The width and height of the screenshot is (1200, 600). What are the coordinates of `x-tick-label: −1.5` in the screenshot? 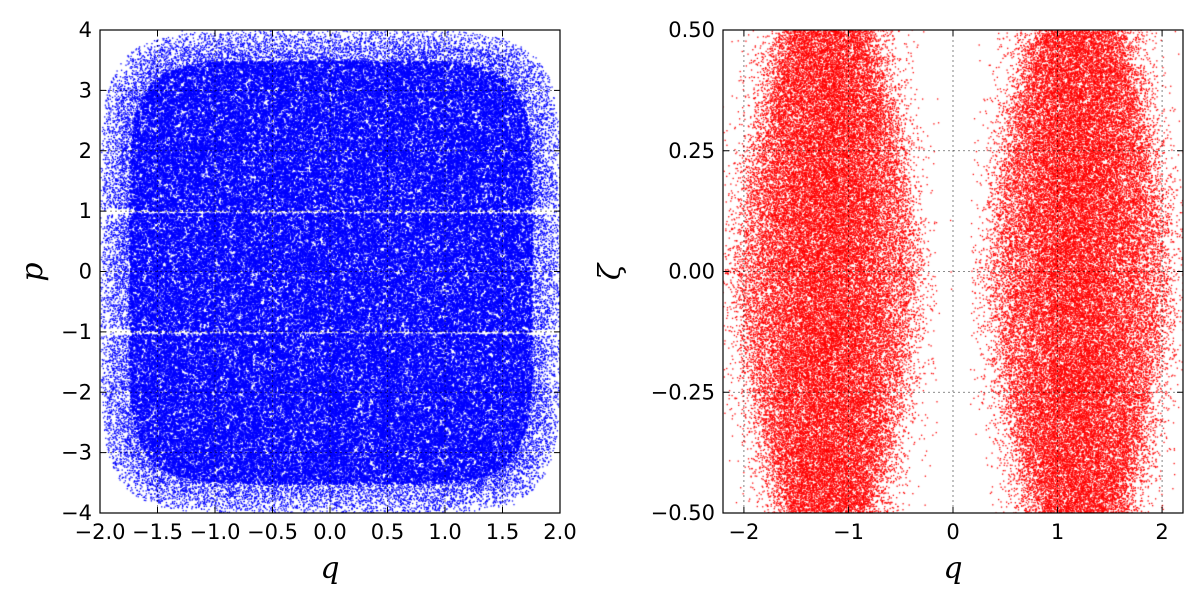 It's located at (157, 532).